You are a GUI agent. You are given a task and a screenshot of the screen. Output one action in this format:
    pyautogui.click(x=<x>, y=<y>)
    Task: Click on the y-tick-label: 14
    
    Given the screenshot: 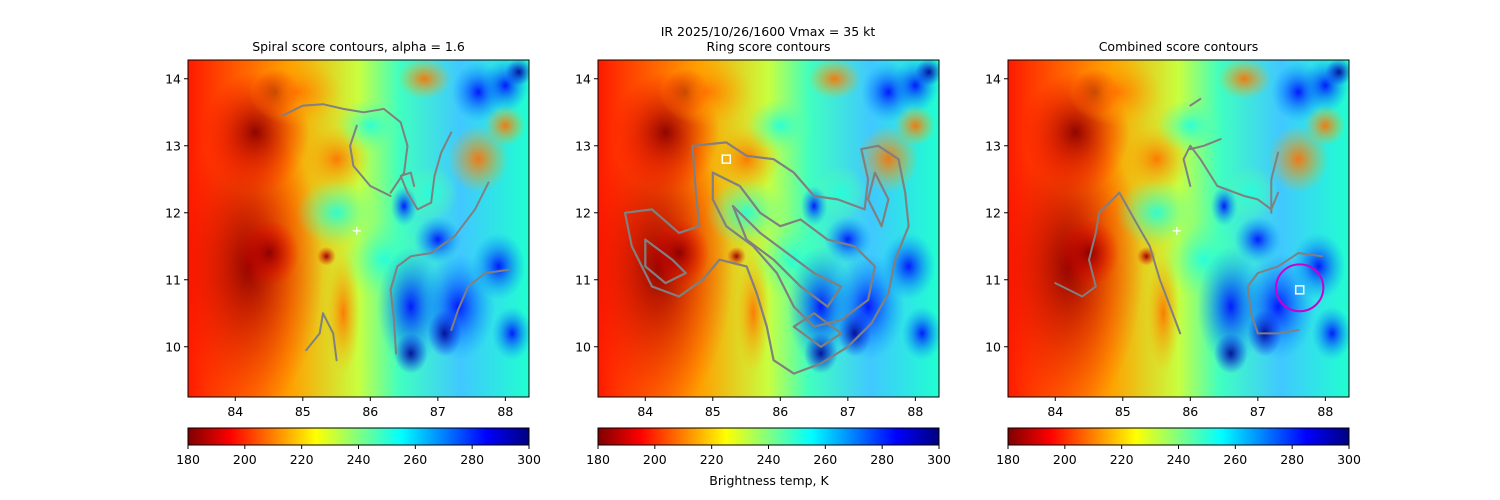 What is the action you would take?
    pyautogui.click(x=583, y=78)
    